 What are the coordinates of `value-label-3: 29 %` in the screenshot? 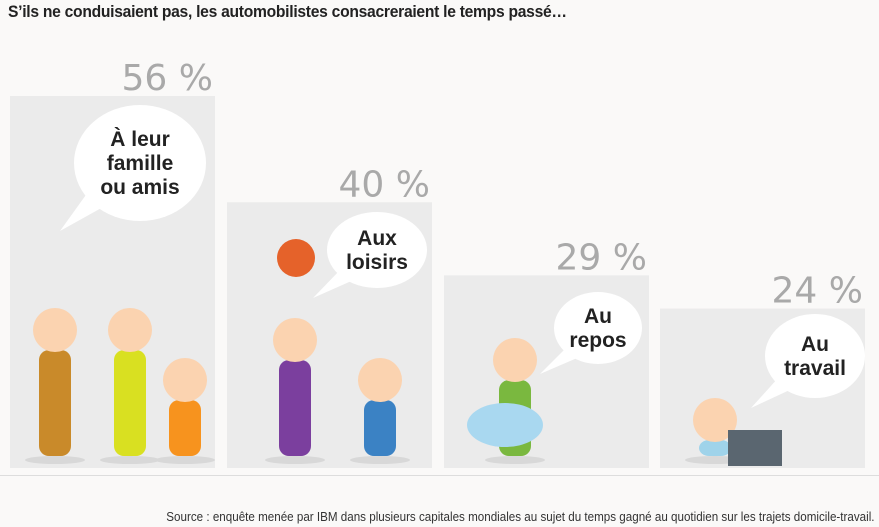 It's located at (601, 257).